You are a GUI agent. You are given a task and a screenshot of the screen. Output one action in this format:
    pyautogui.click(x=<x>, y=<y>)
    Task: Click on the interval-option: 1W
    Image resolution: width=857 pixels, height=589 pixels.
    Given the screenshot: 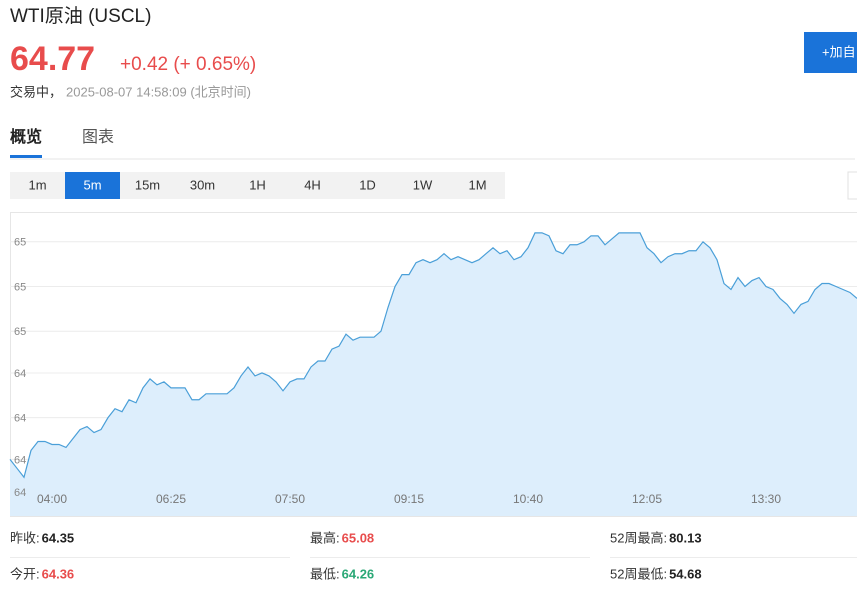 What is the action you would take?
    pyautogui.click(x=423, y=184)
    